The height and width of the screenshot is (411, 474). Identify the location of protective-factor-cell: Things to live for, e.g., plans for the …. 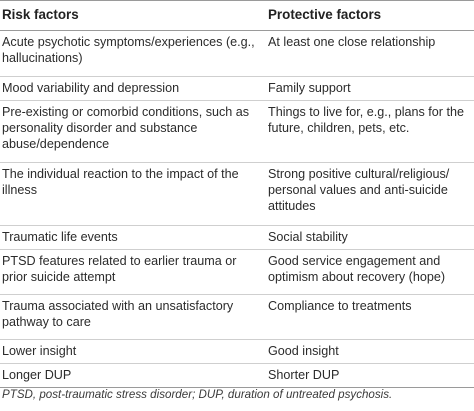
(370, 131).